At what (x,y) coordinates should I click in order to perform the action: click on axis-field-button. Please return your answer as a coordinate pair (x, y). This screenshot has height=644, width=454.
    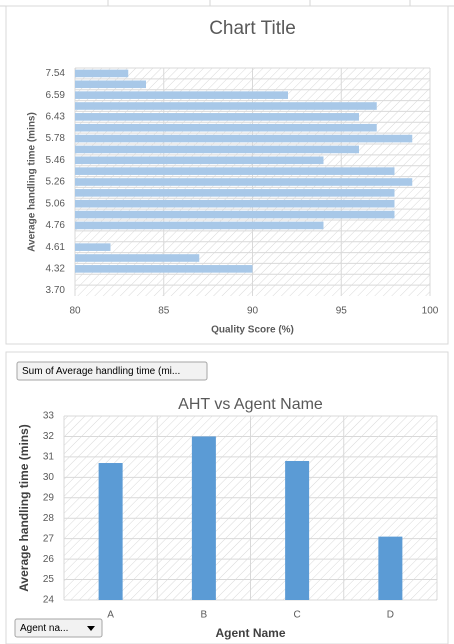
    Looking at the image, I should click on (58, 628).